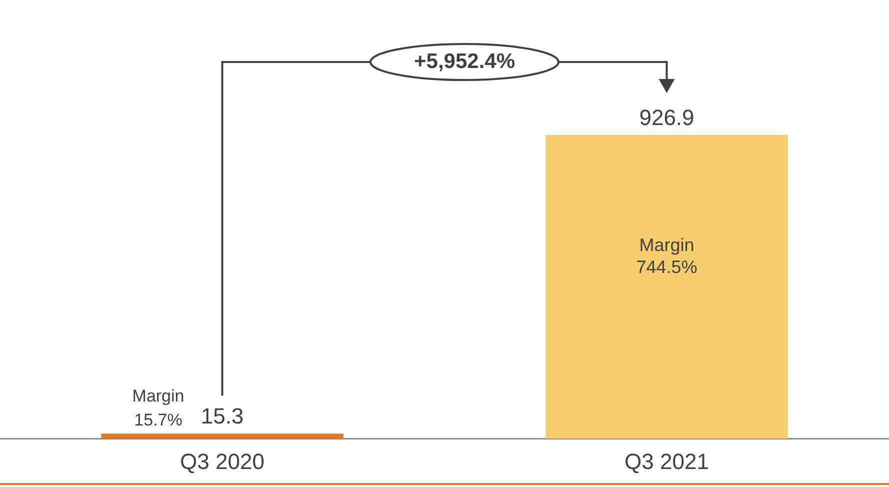 The image size is (889, 487). I want to click on annotation: Margin 15.7%, so click(158, 408).